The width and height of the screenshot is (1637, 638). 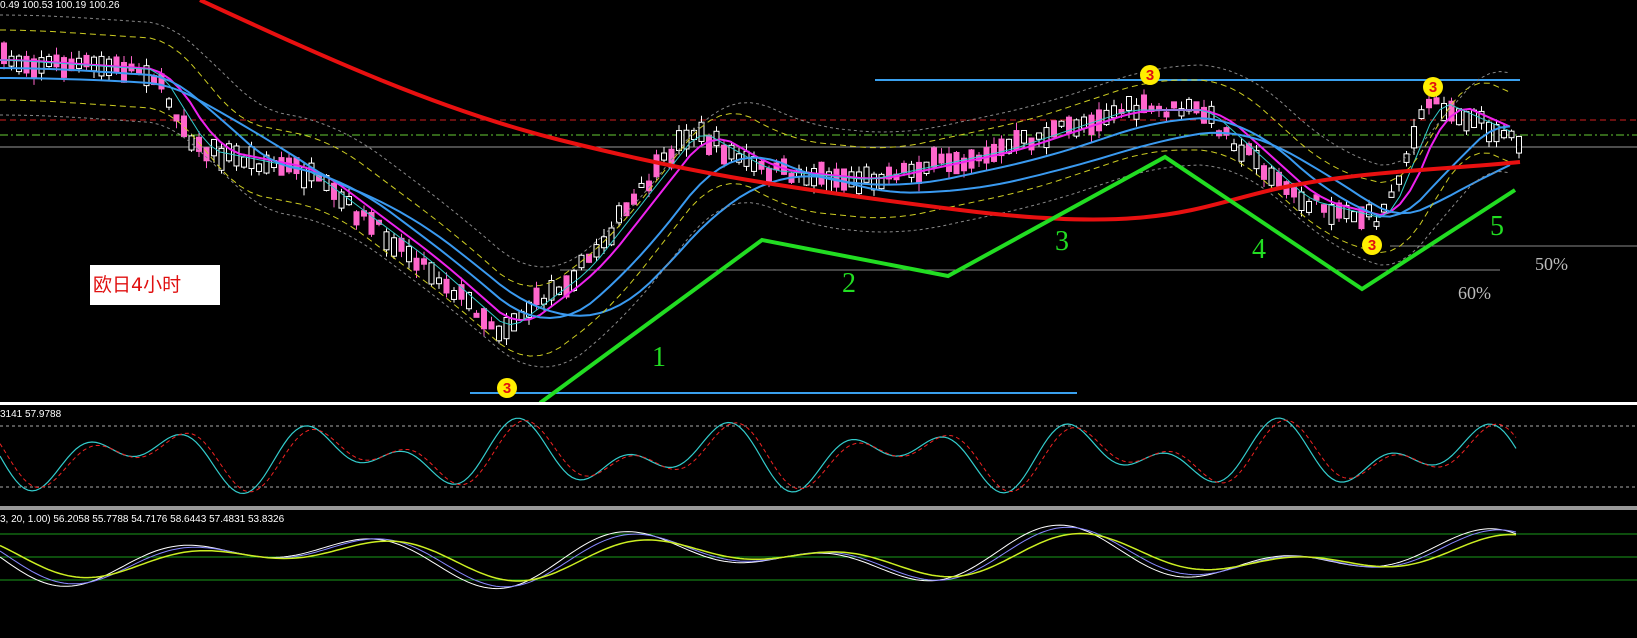 What do you see at coordinates (758, 456) in the screenshot?
I see `oscillator-line` at bounding box center [758, 456].